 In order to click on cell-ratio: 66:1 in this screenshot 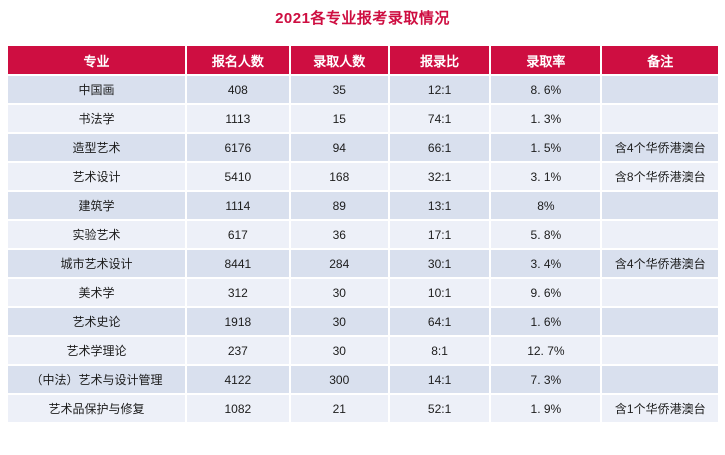, I will do `click(439, 147)`.